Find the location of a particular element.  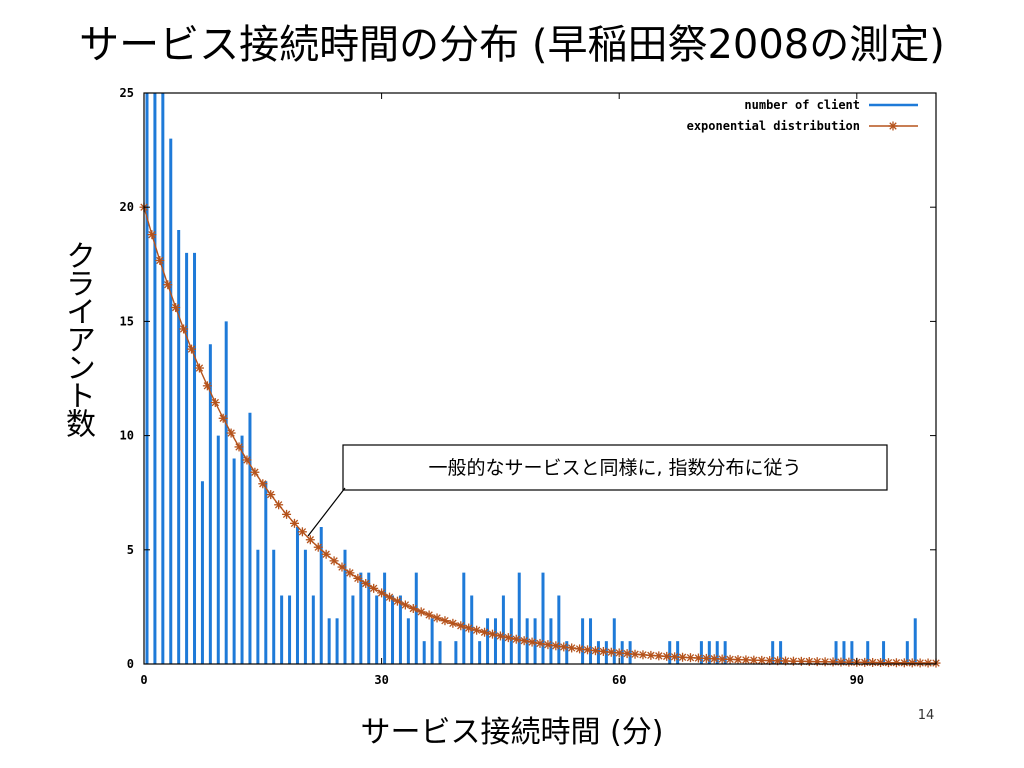

y-tick-label: 25 is located at coordinates (127, 93).